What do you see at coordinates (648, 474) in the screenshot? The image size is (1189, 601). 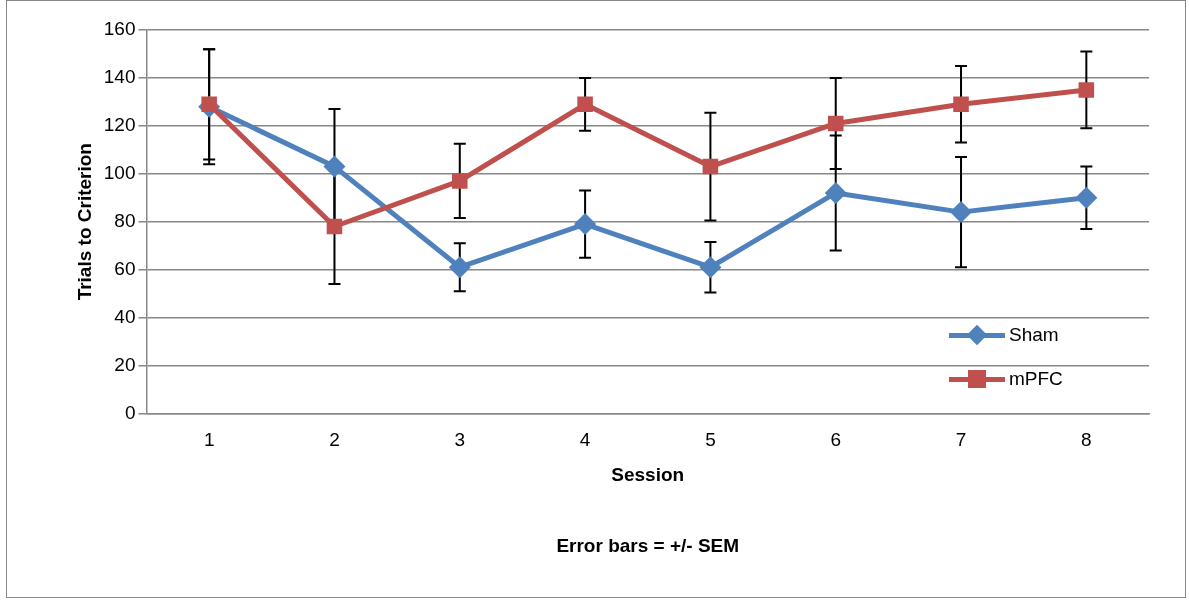 I see `x-axis-title: Session` at bounding box center [648, 474].